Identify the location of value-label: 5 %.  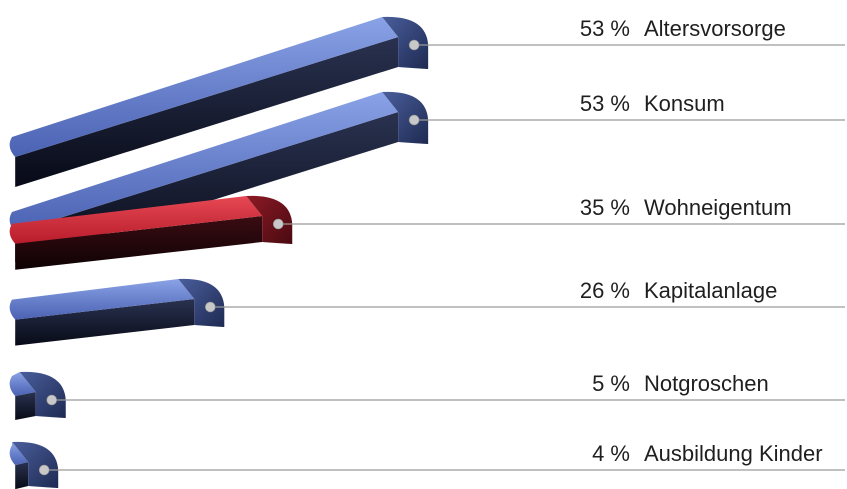
(611, 383).